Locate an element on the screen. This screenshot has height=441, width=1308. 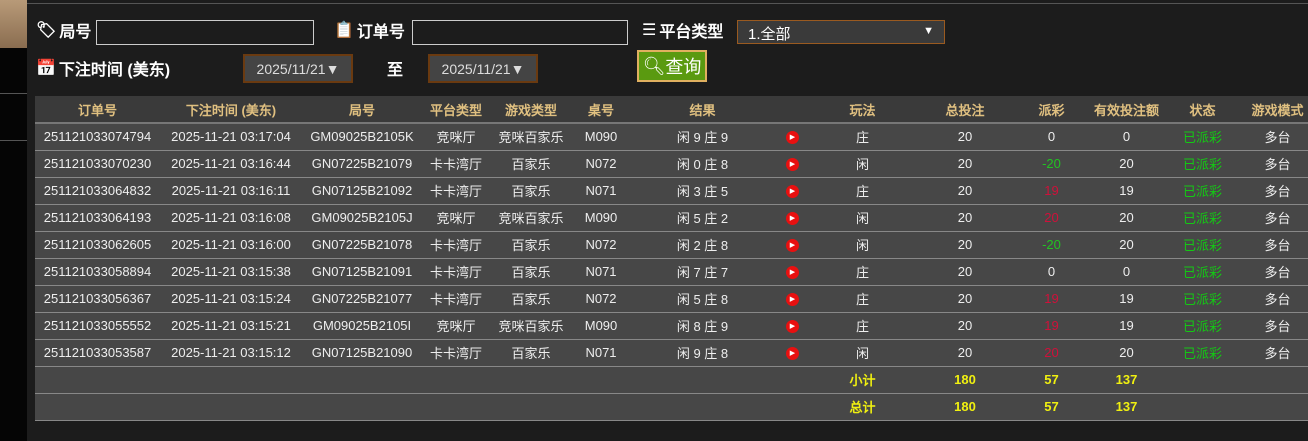
query-button: 🔍︎ 查询 is located at coordinates (672, 66).